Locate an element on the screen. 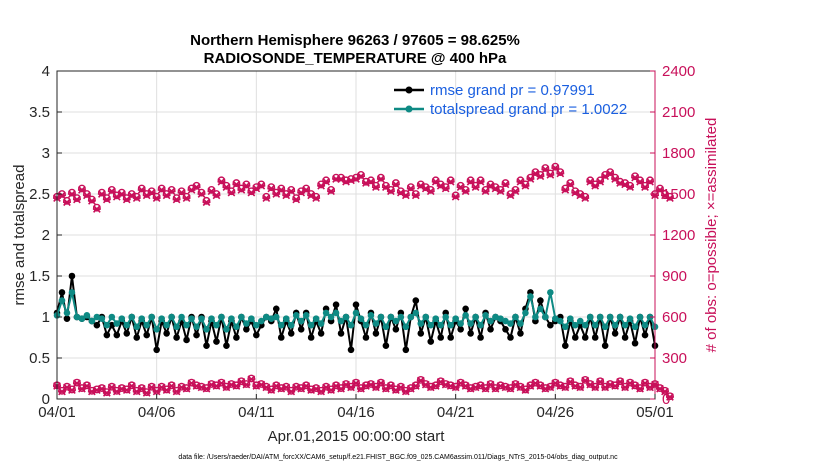 The width and height of the screenshot is (830, 470). tick-label-left: 1 is located at coordinates (46, 317).